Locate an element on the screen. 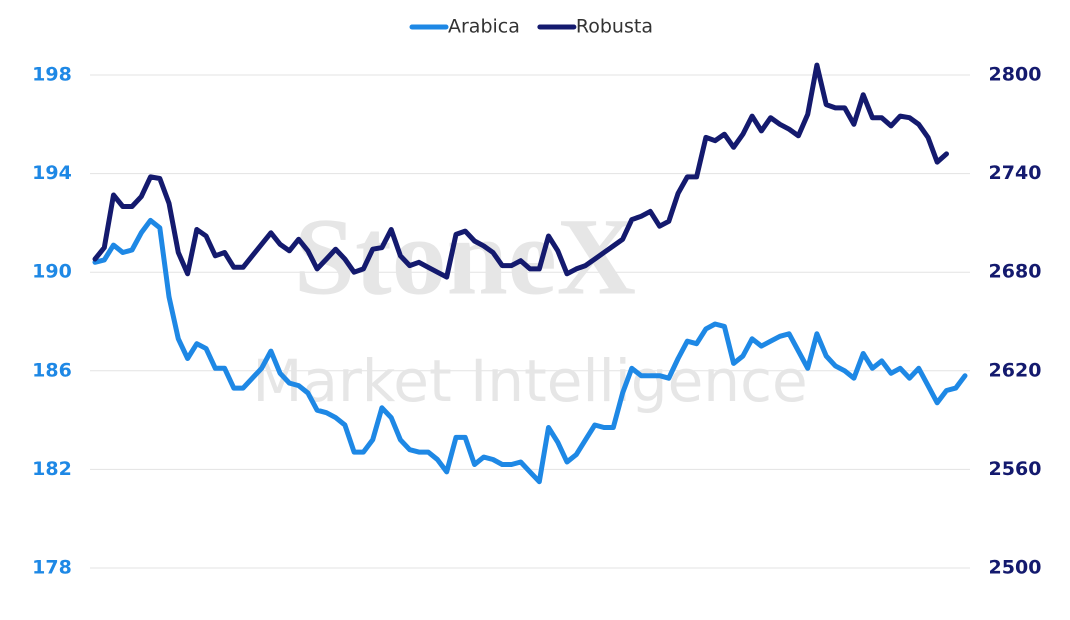 The width and height of the screenshot is (1070, 620). y2-tick-label: 2620 is located at coordinates (1015, 370).